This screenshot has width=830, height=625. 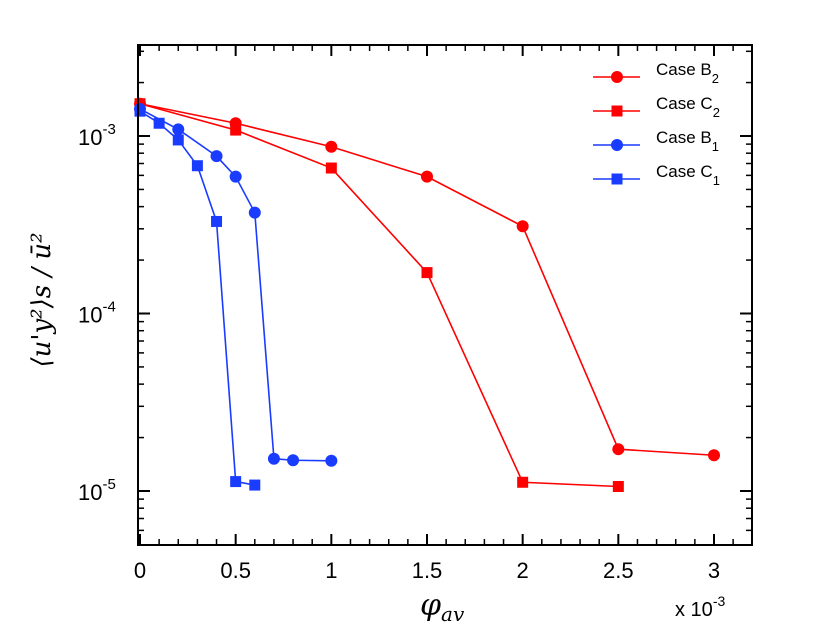 I want to click on legend-item: Case B1, so click(x=656, y=141).